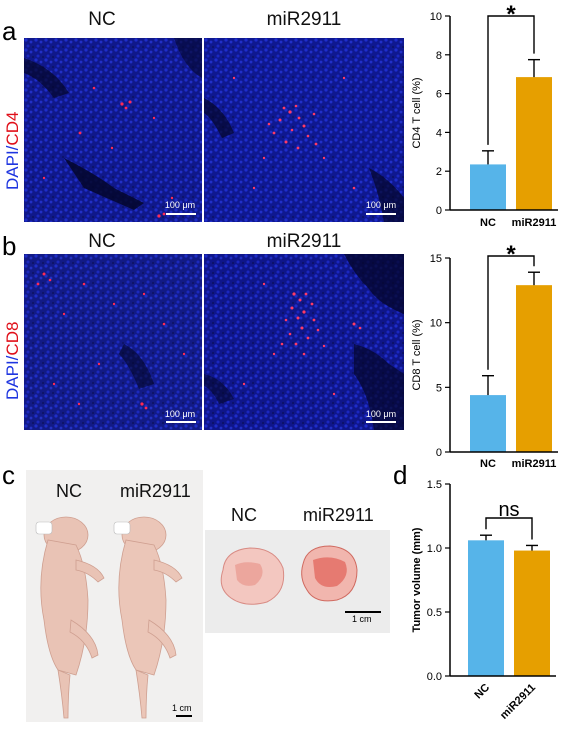 The image size is (582, 731). I want to click on tumor-scale-bar, so click(363, 612).